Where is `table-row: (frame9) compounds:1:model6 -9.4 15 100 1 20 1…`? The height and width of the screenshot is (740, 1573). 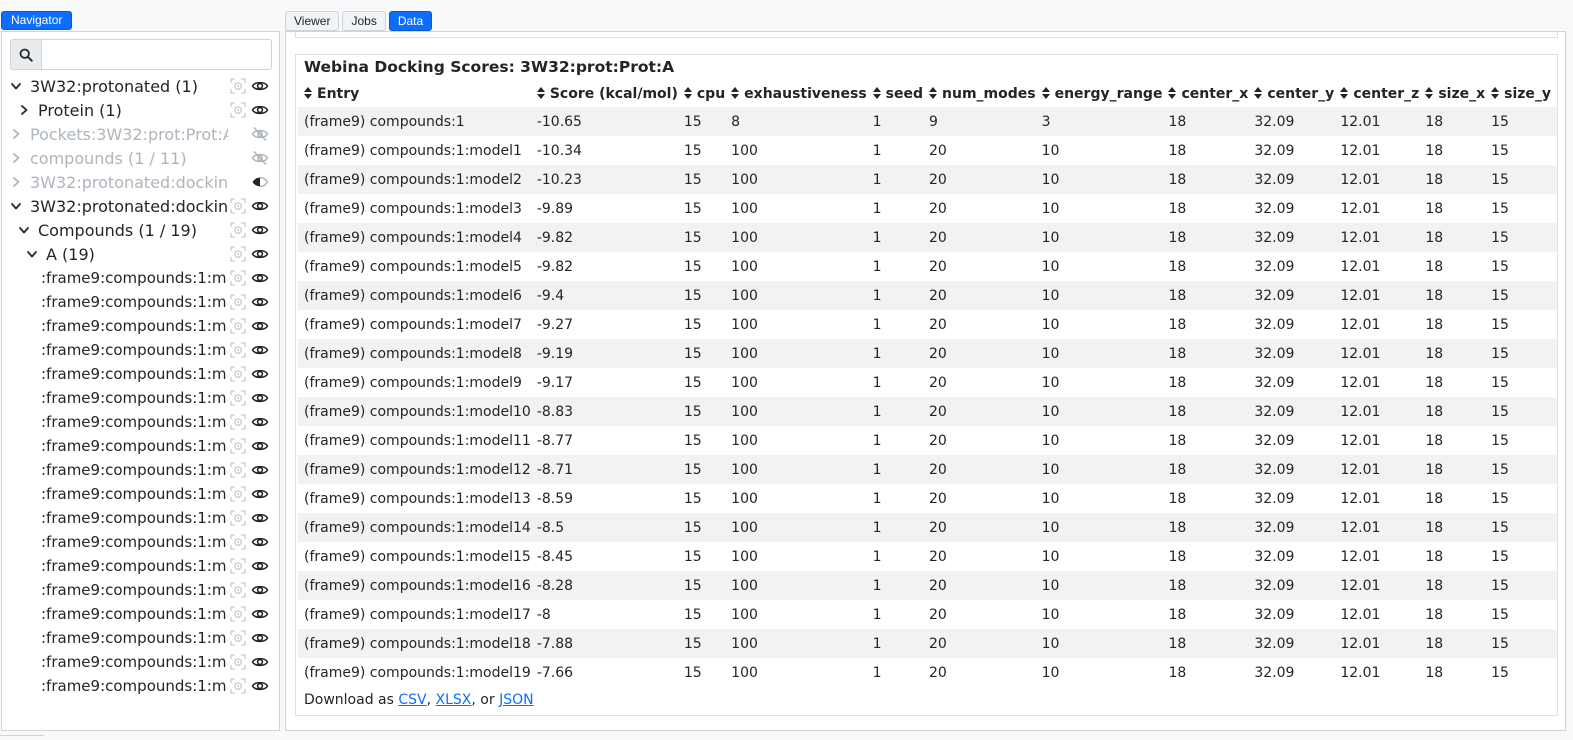 table-row: (frame9) compounds:1:model6 -9.4 15 100 1 20 1… is located at coordinates (927, 295).